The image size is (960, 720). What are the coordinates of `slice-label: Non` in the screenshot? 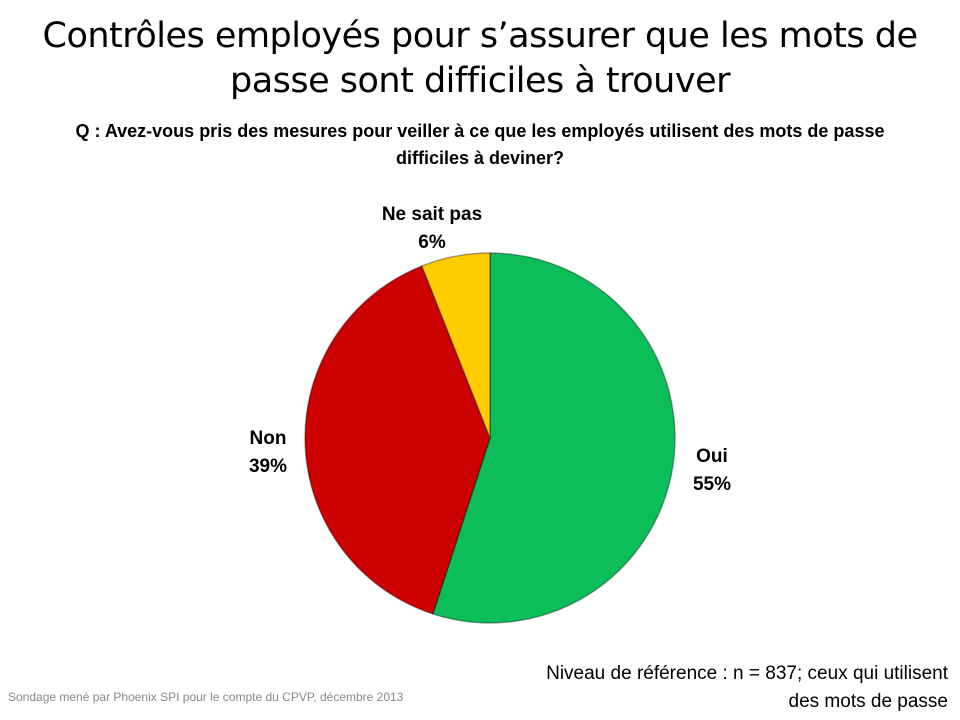 It's located at (268, 438).